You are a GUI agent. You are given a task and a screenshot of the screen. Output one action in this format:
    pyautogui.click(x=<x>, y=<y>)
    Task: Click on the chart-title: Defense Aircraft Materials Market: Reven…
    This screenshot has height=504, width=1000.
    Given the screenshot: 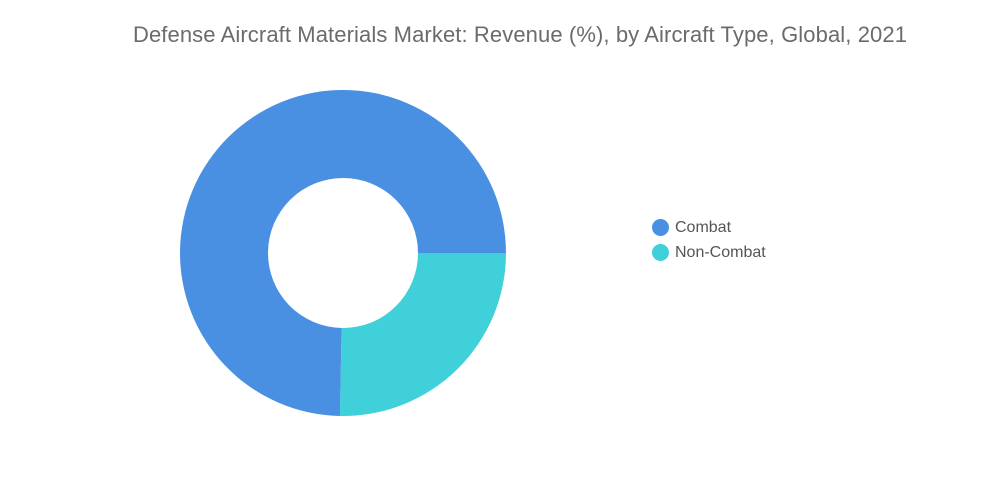 What is the action you would take?
    pyautogui.click(x=520, y=34)
    